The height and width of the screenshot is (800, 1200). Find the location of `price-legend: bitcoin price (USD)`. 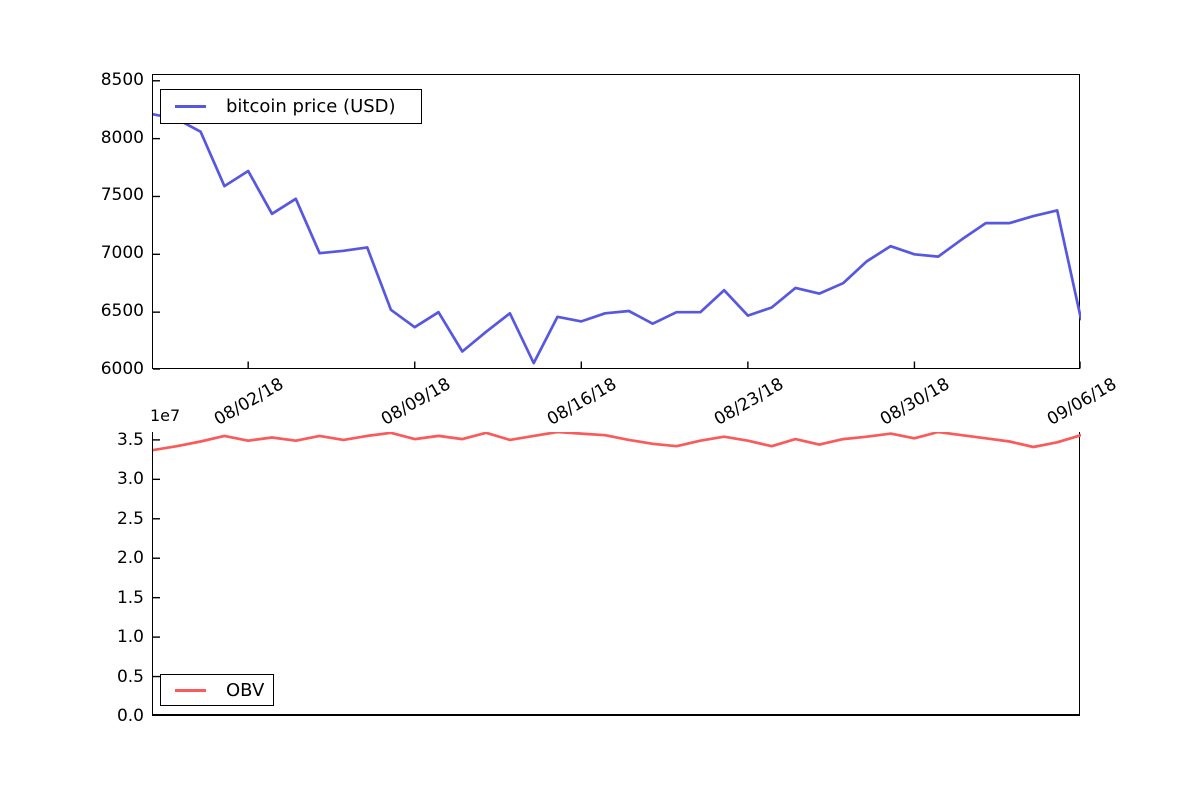

price-legend: bitcoin price (USD) is located at coordinates (291, 106).